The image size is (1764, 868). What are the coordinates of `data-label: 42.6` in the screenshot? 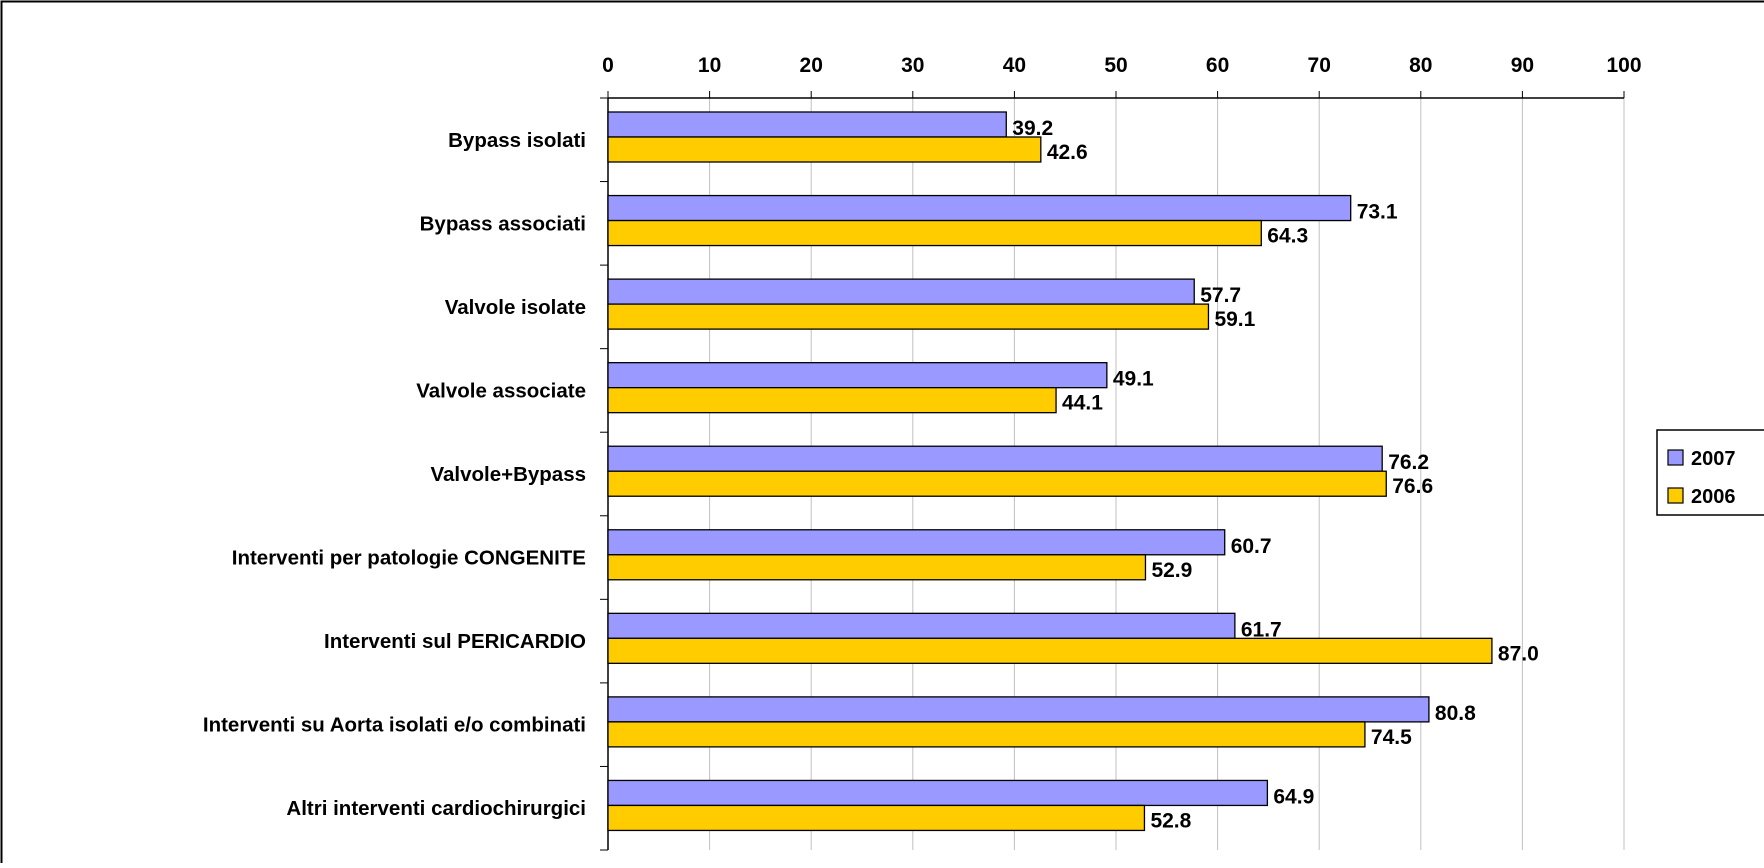 It's located at (1067, 152).